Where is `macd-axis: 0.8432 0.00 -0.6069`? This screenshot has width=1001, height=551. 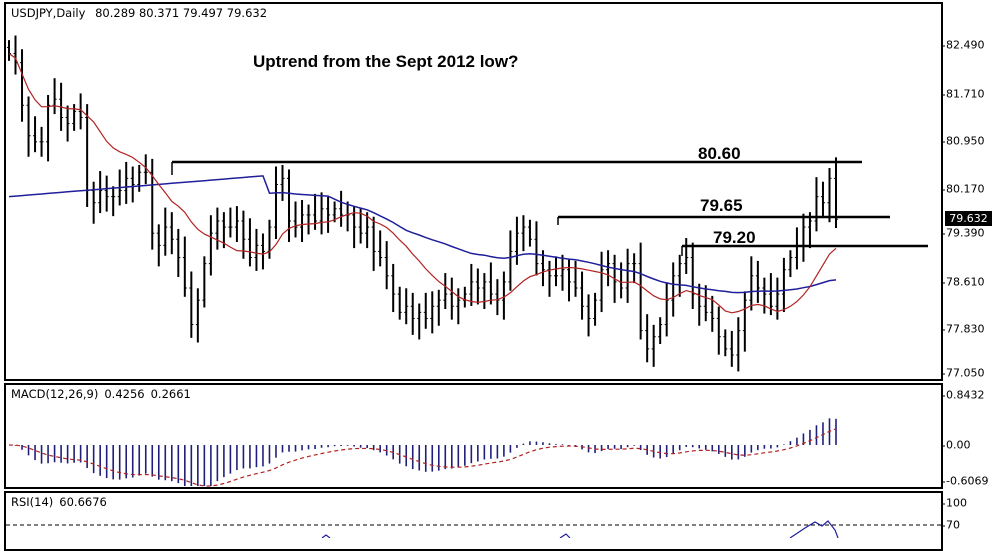 macd-axis: 0.8432 0.00 -0.6069 is located at coordinates (971, 436).